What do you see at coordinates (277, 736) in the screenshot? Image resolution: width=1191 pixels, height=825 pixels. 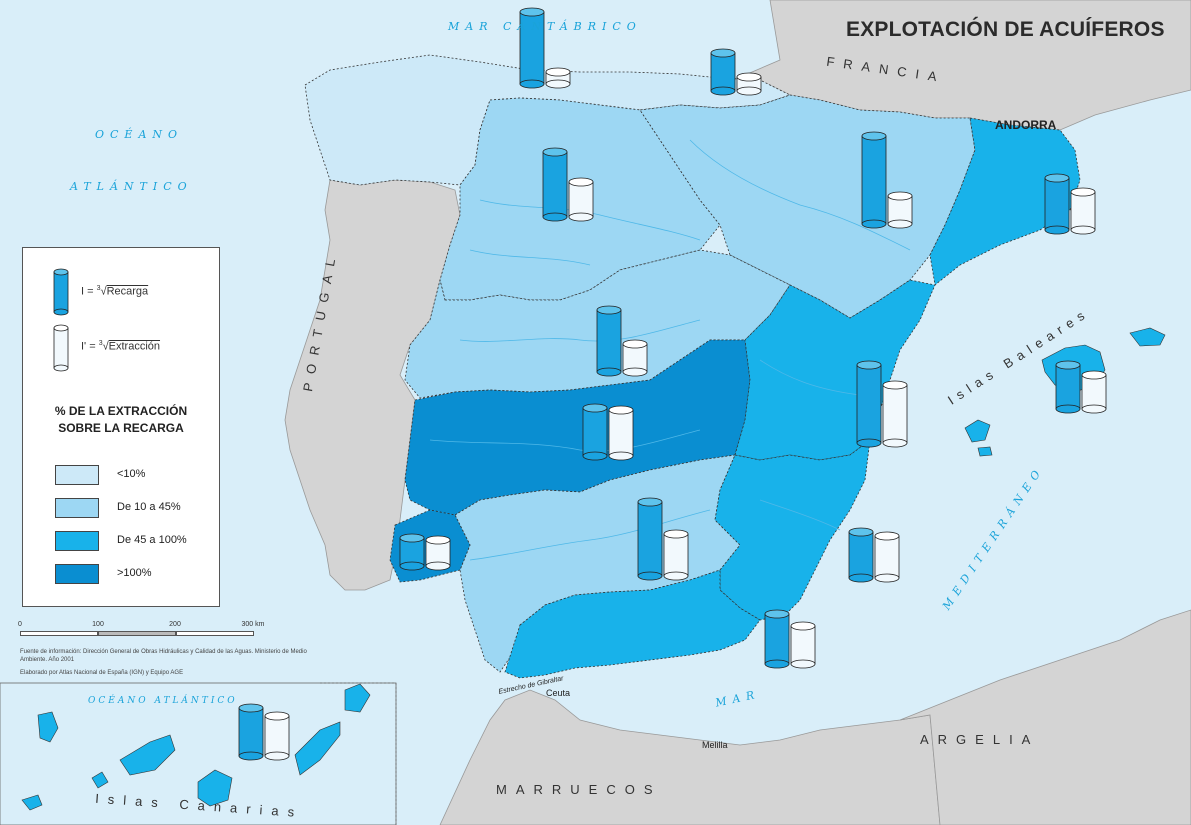 I see `cylinder-extraccion-canarias` at bounding box center [277, 736].